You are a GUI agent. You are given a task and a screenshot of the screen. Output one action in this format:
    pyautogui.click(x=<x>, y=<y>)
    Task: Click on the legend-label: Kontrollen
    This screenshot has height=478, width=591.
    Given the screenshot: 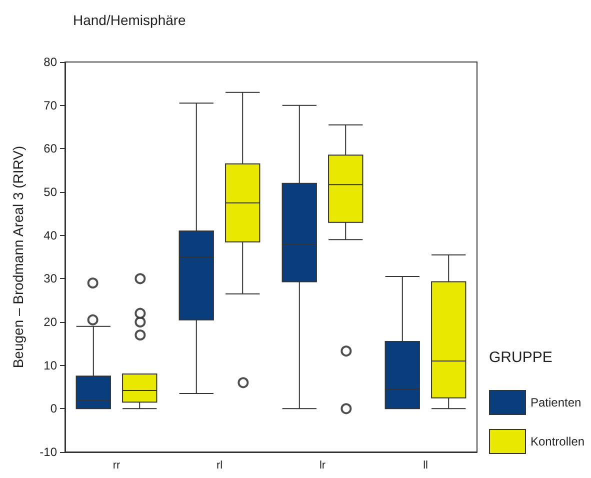 What is the action you would take?
    pyautogui.click(x=557, y=441)
    